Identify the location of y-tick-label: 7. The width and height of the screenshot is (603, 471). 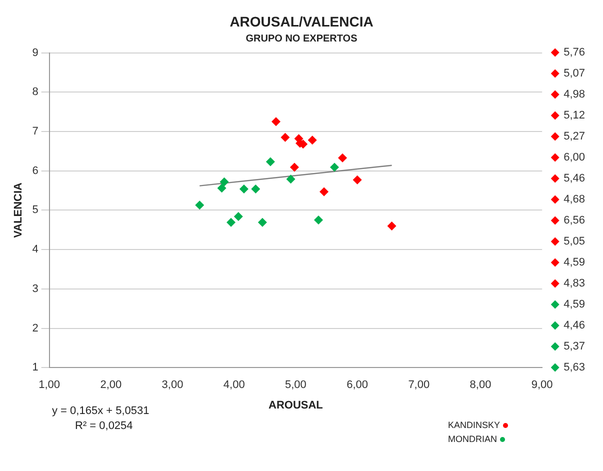
(35, 132).